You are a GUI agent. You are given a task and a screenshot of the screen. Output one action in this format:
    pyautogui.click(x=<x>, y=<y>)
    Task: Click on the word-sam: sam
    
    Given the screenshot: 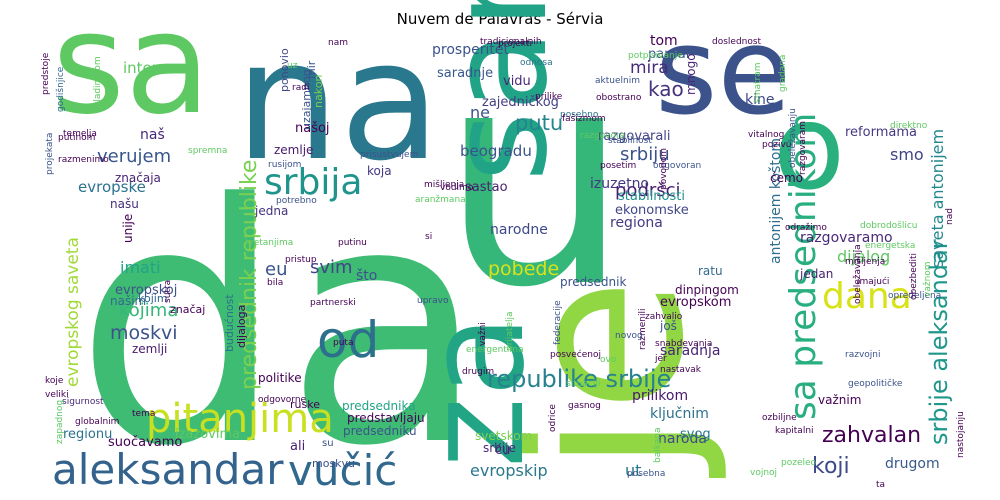 What is the action you would take?
    pyautogui.click(x=498, y=91)
    